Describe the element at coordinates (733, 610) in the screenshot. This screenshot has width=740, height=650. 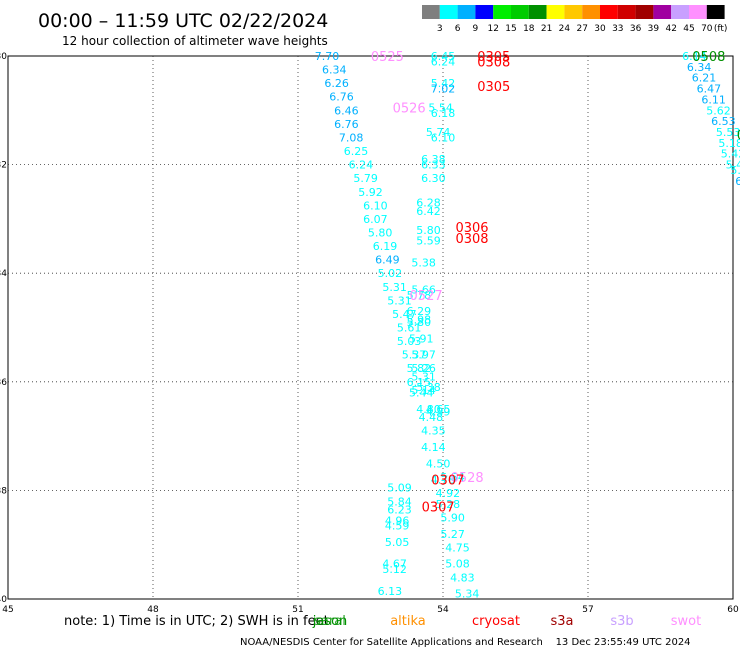
I see `lon-tick: 60` at that location.